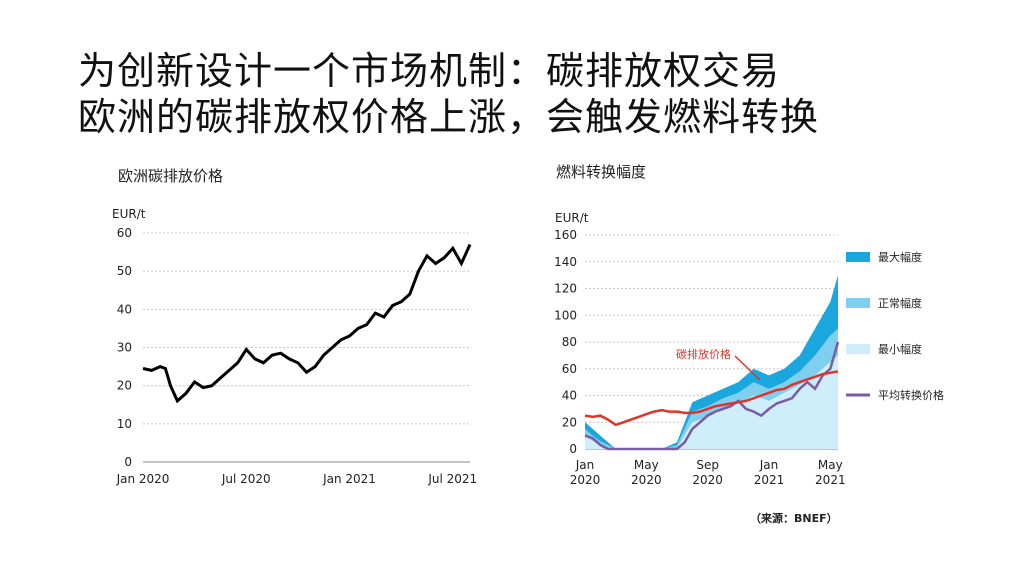 The height and width of the screenshot is (576, 1024). What do you see at coordinates (128, 462) in the screenshot?
I see `chart1-ytick-label: 0` at bounding box center [128, 462].